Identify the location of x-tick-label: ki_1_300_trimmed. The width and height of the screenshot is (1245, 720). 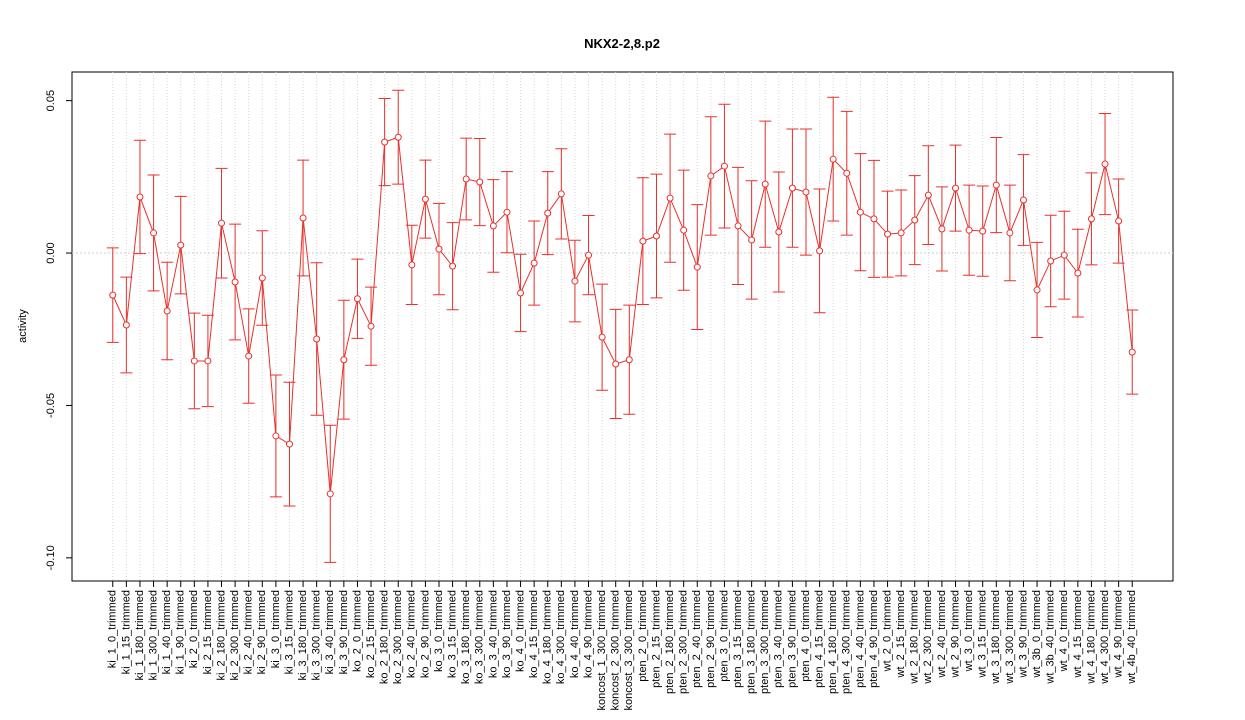
(153, 635).